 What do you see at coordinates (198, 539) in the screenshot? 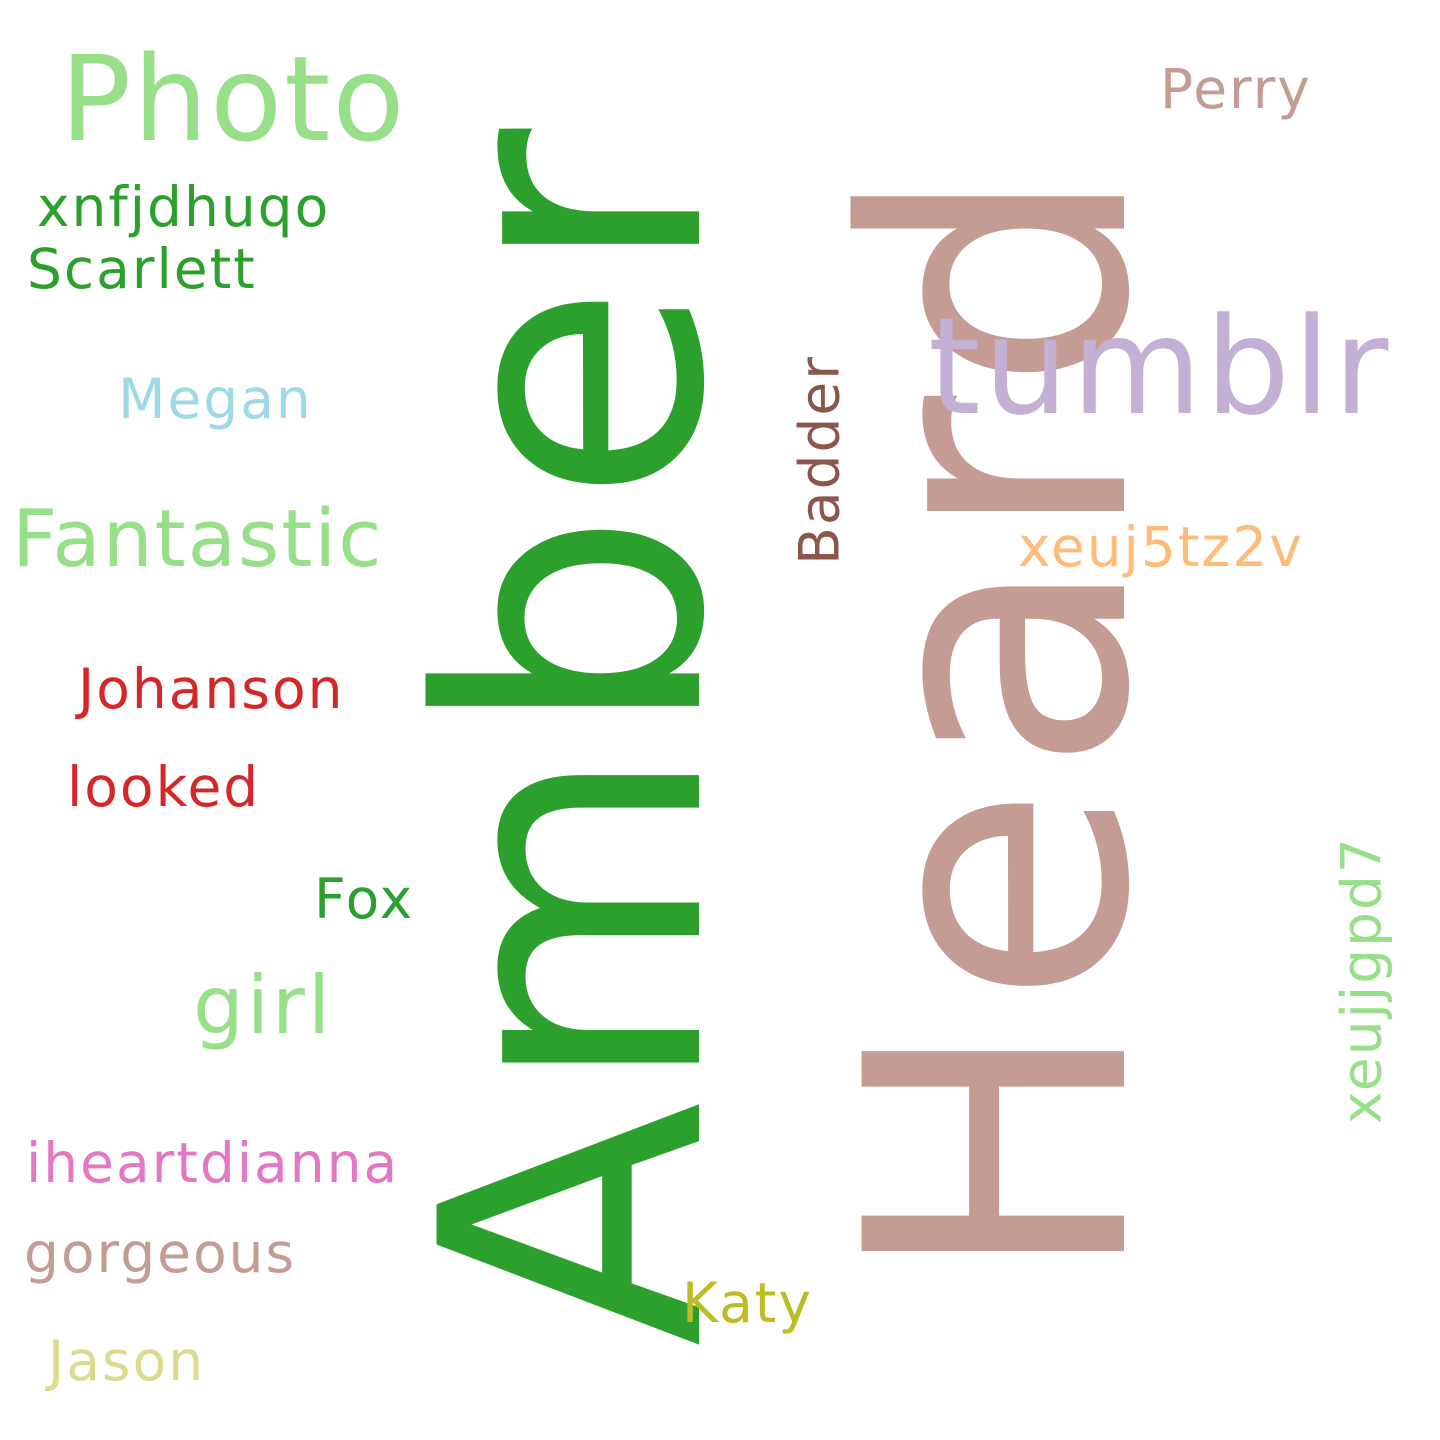
I see `word-fantastic: Fantastic` at bounding box center [198, 539].